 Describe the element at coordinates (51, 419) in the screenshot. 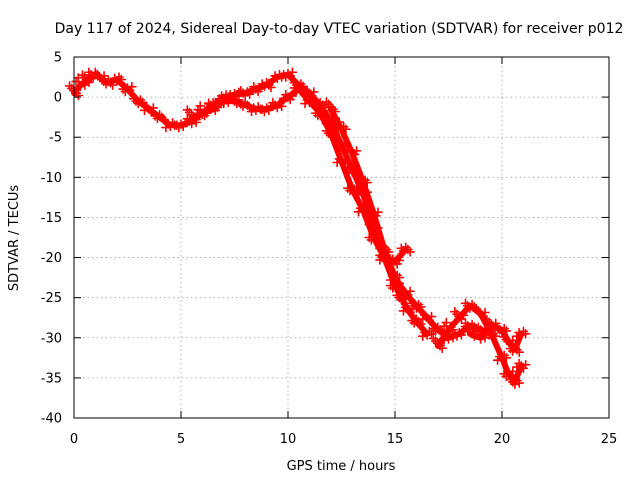

I see `y-tick-label: -40` at that location.